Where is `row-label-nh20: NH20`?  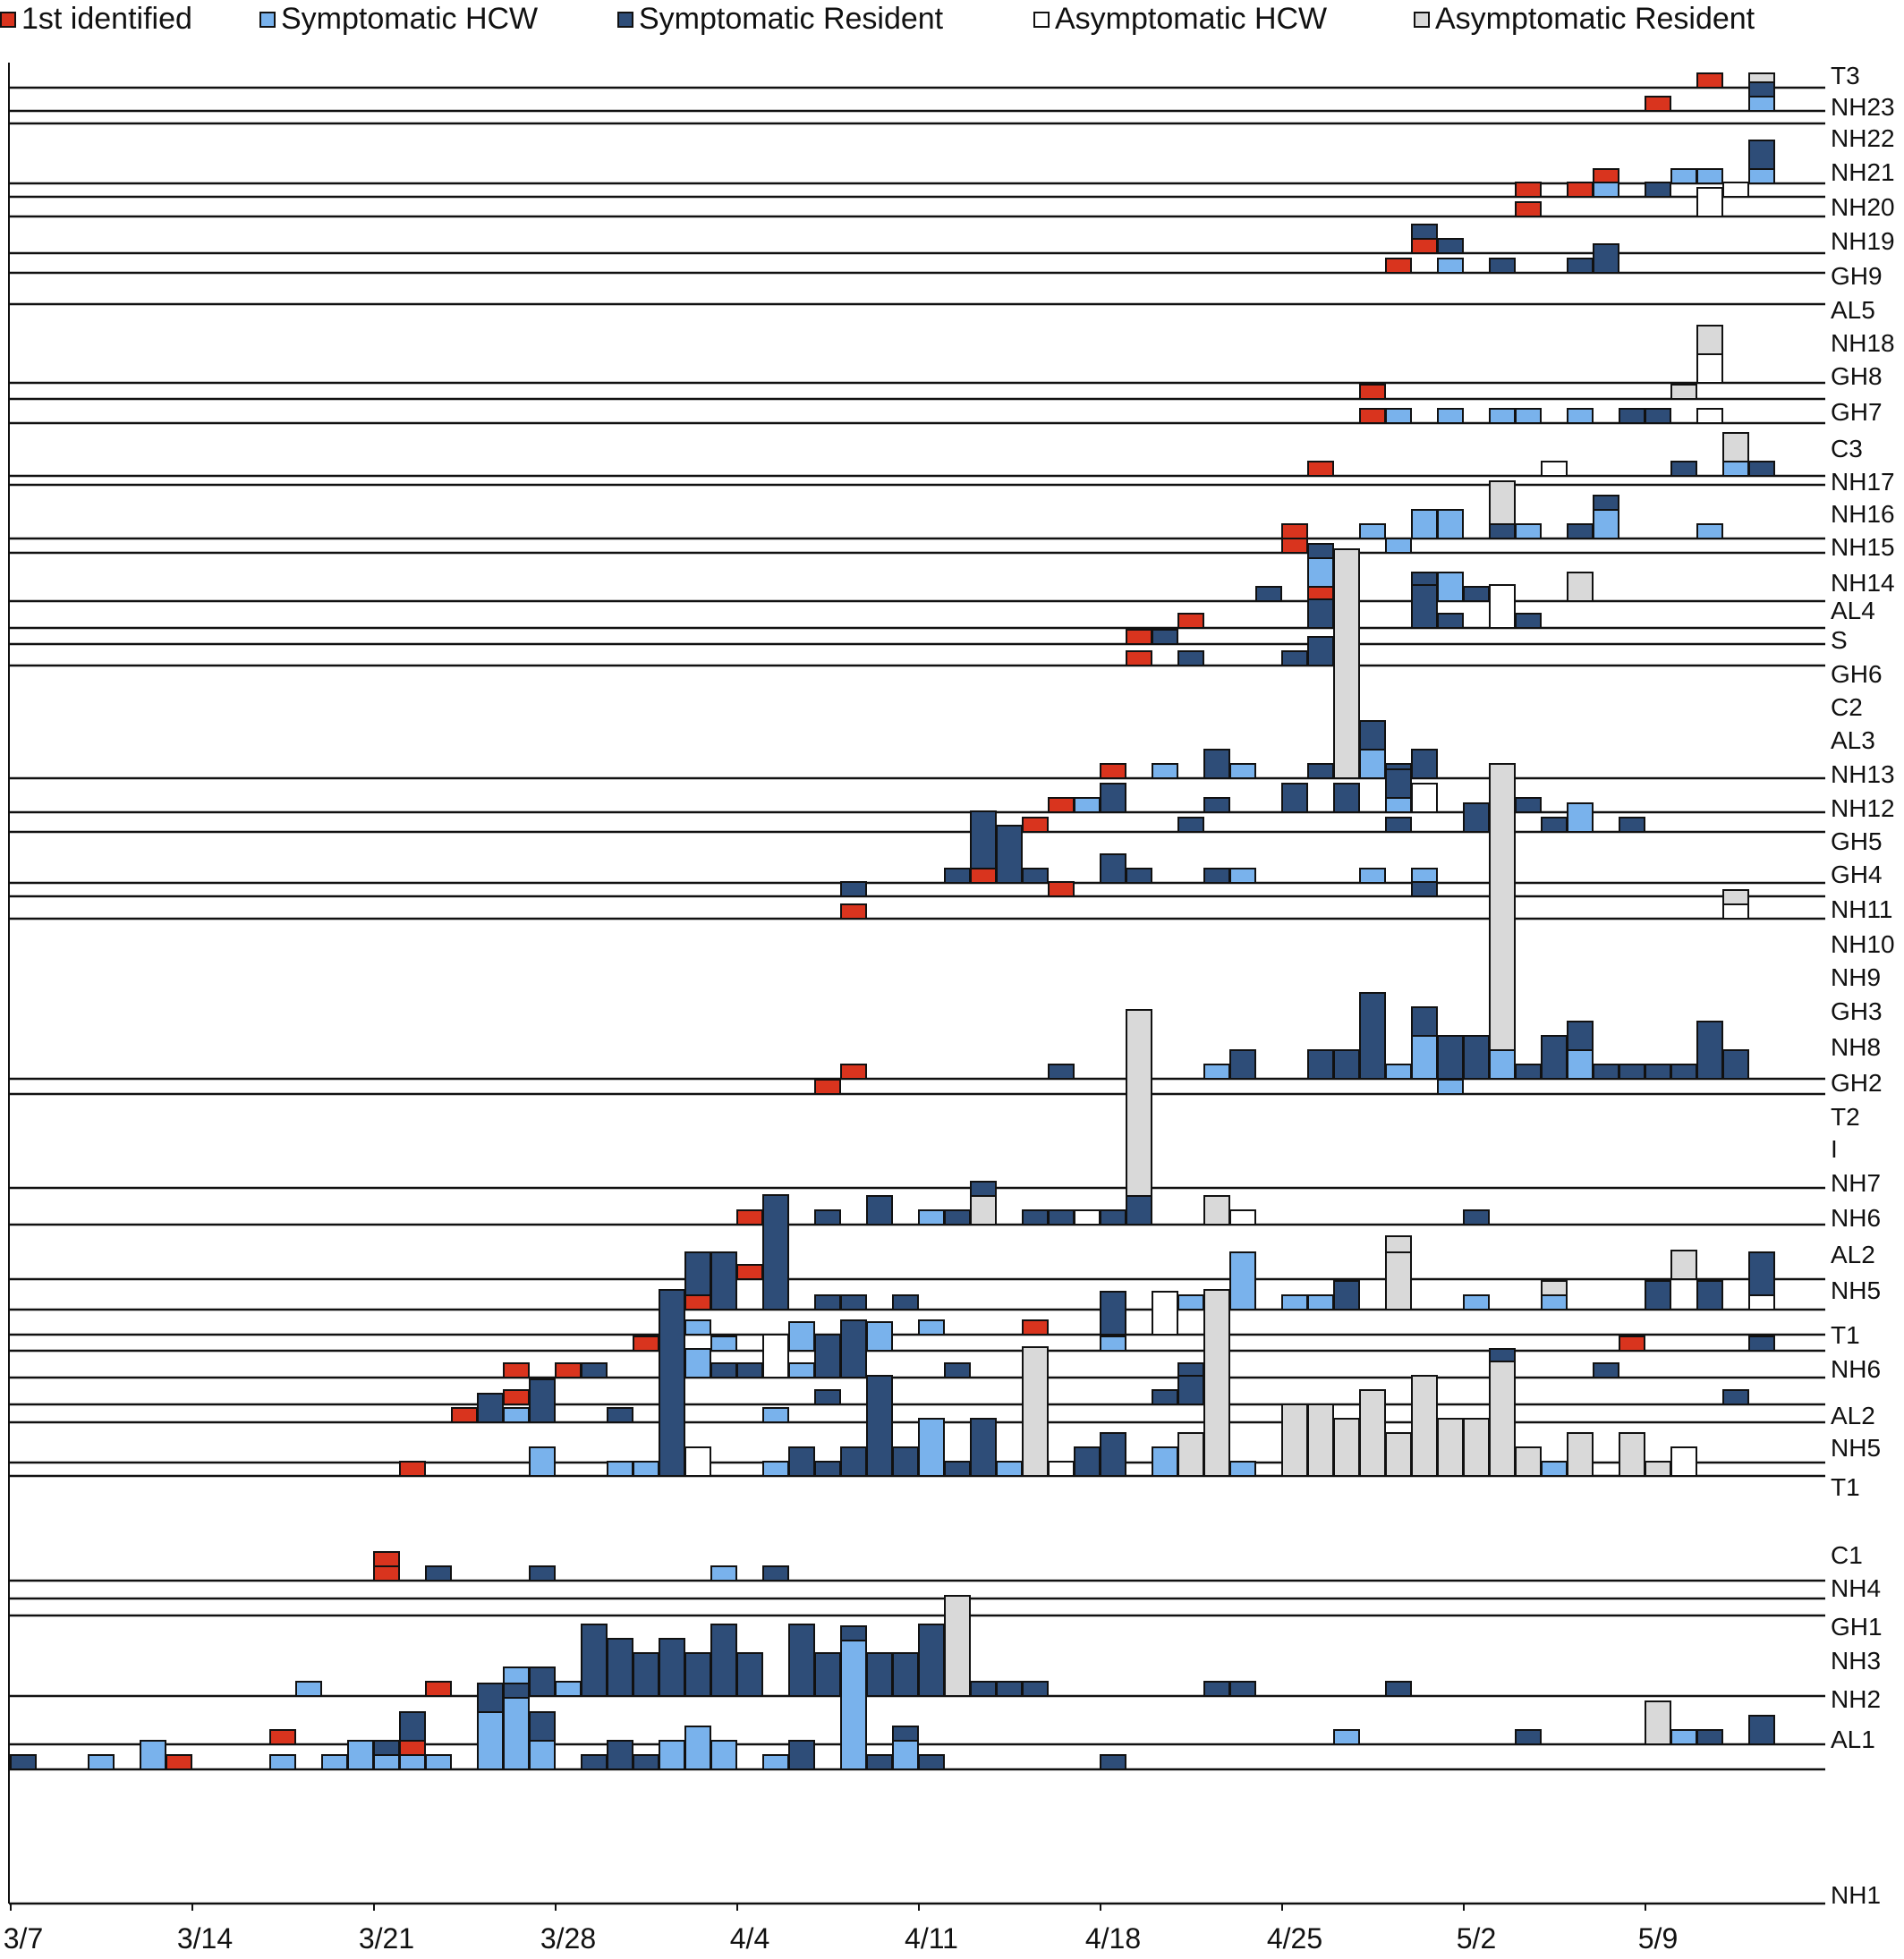
row-label-nh20: NH20 is located at coordinates (1863, 207).